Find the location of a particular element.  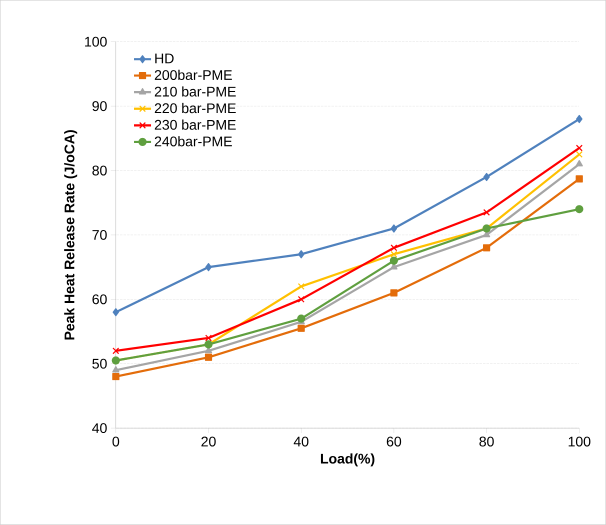

x-tick-label: 60 is located at coordinates (394, 441).